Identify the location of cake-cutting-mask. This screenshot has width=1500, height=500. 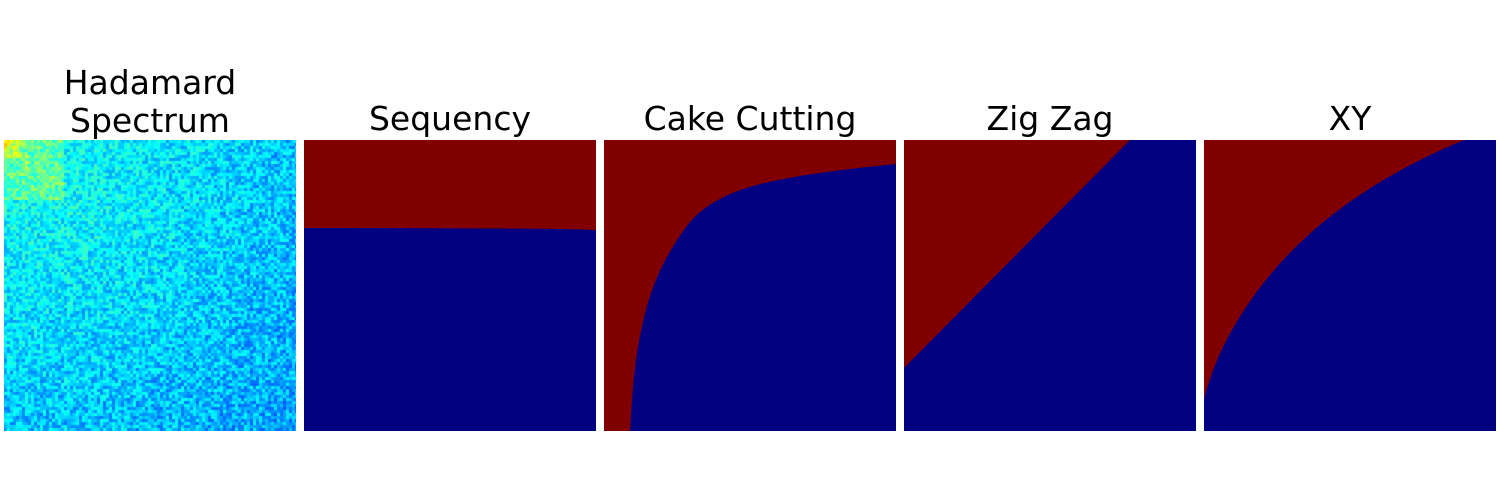
(750, 285).